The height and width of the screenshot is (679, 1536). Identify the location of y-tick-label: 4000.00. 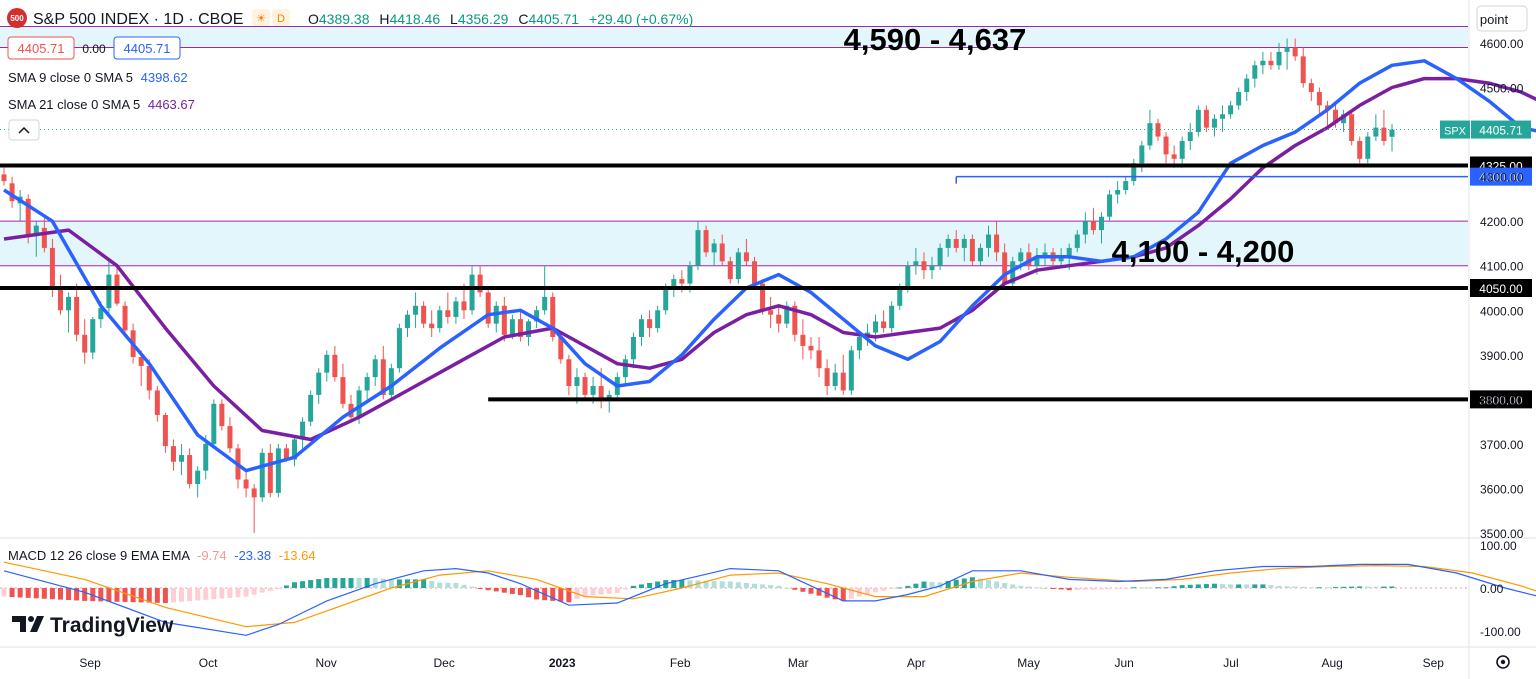
(1502, 311).